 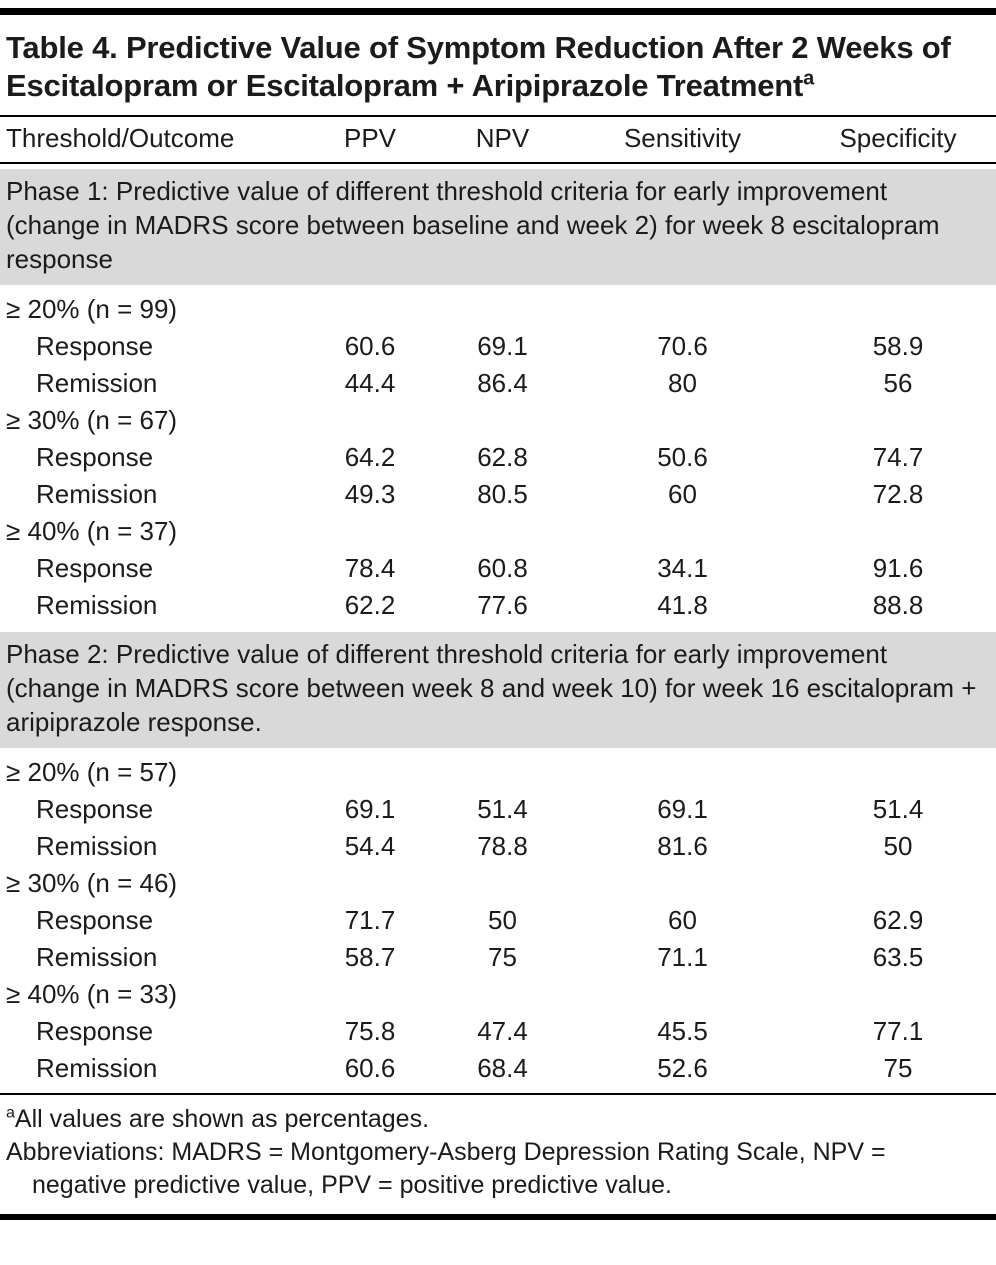 What do you see at coordinates (898, 919) in the screenshot?
I see `specificity-value: 62.9` at bounding box center [898, 919].